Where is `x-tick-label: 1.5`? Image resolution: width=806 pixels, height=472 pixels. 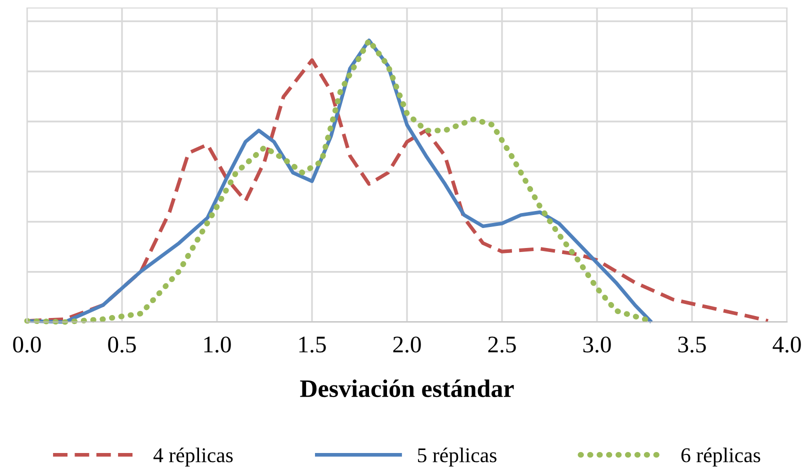
x-tick-label: 1.5 is located at coordinates (312, 344).